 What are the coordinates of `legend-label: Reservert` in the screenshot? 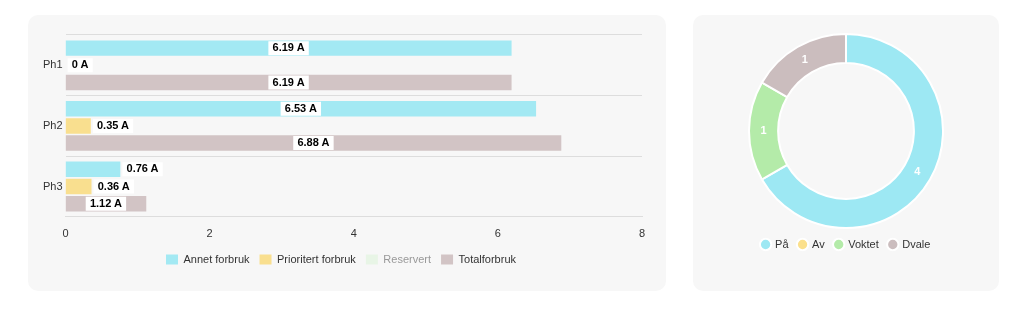 It's located at (407, 258).